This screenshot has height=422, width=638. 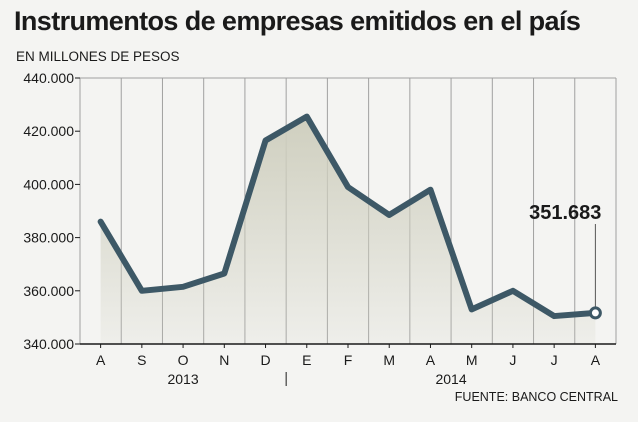 What do you see at coordinates (48, 238) in the screenshot?
I see `y-tick-label: 380.000` at bounding box center [48, 238].